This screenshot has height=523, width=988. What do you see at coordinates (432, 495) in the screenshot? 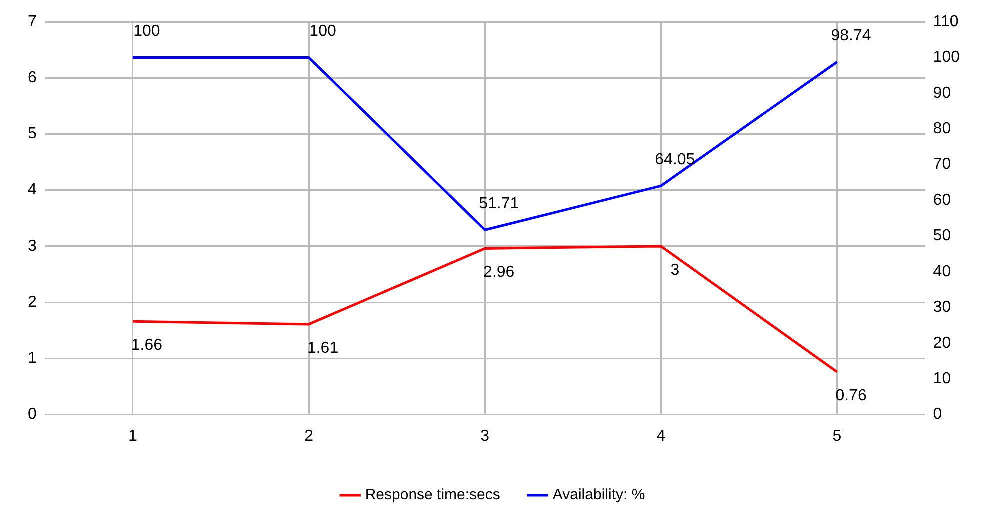
I see `legend-label: Response time:secs` at bounding box center [432, 495].